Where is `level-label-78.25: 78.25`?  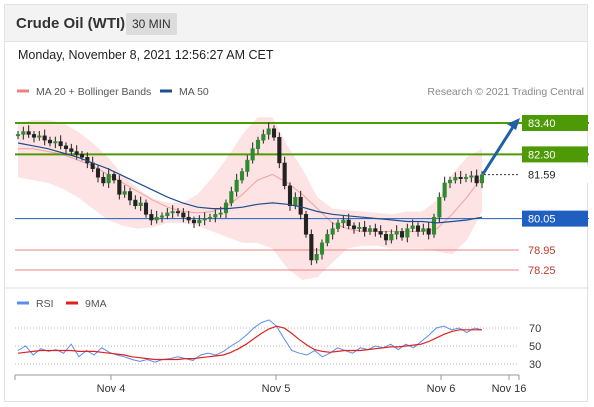 level-label-78.25: 78.25 is located at coordinates (542, 271).